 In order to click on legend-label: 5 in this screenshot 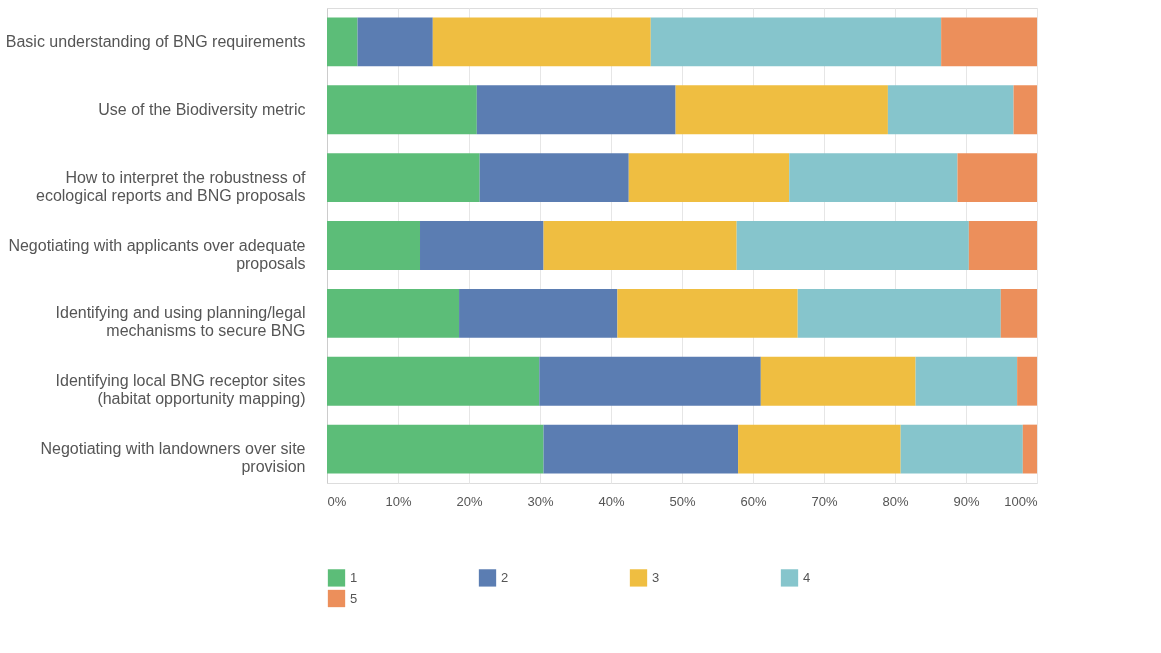, I will do `click(354, 598)`.